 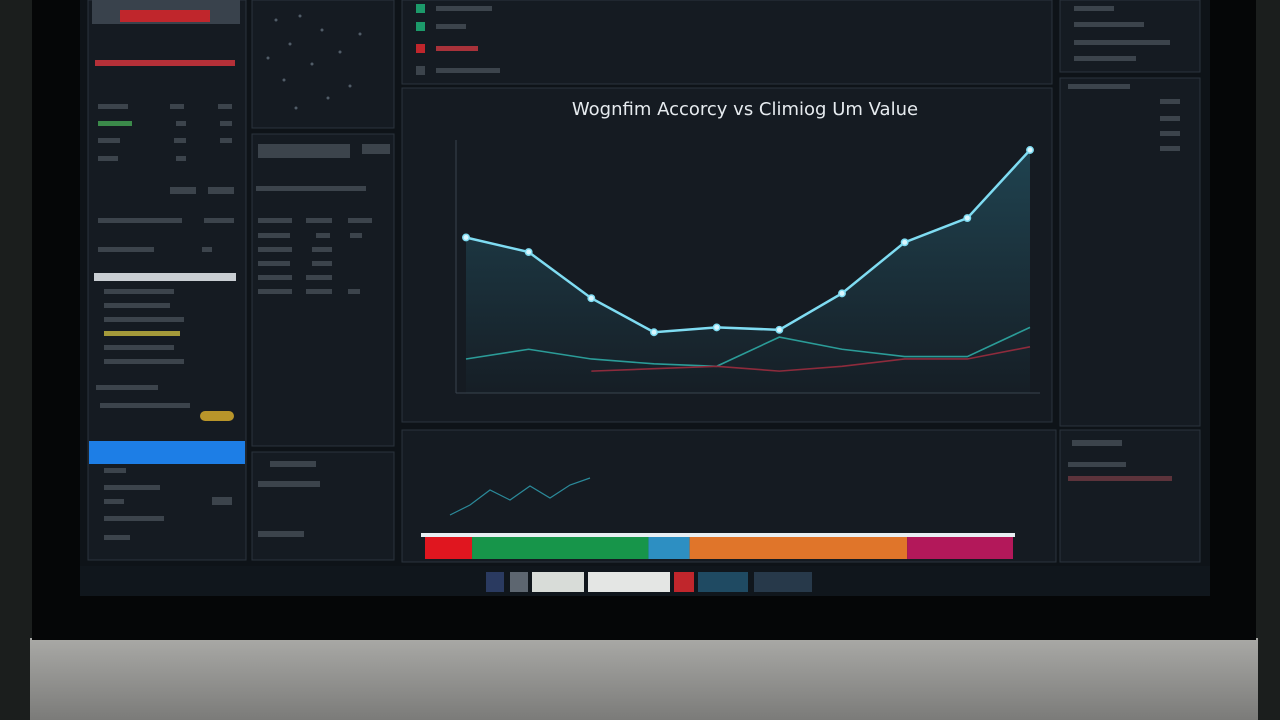 I want to click on line-area, so click(x=748, y=271).